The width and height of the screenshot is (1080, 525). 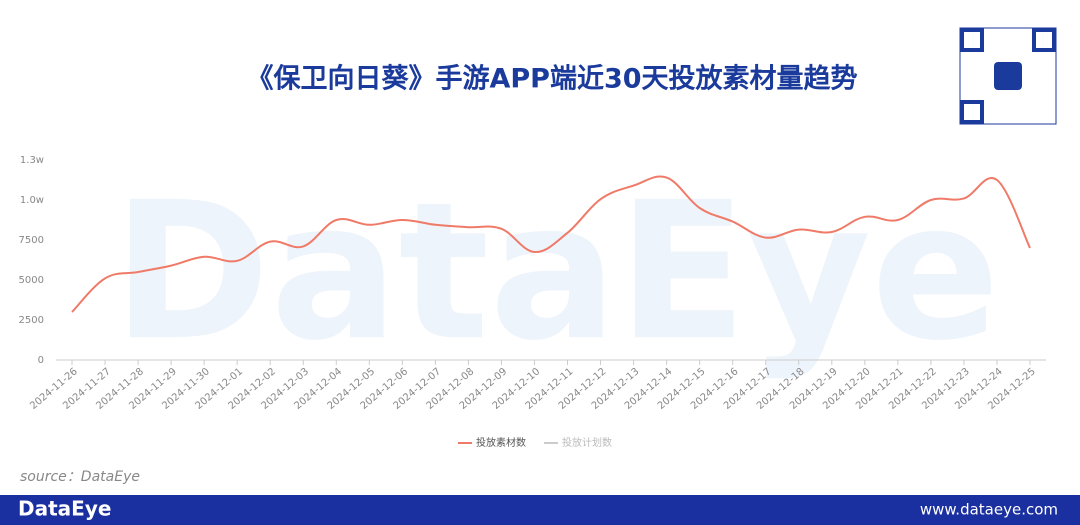 What do you see at coordinates (587, 442) in the screenshot?
I see `legend-label: 投放计划数` at bounding box center [587, 442].